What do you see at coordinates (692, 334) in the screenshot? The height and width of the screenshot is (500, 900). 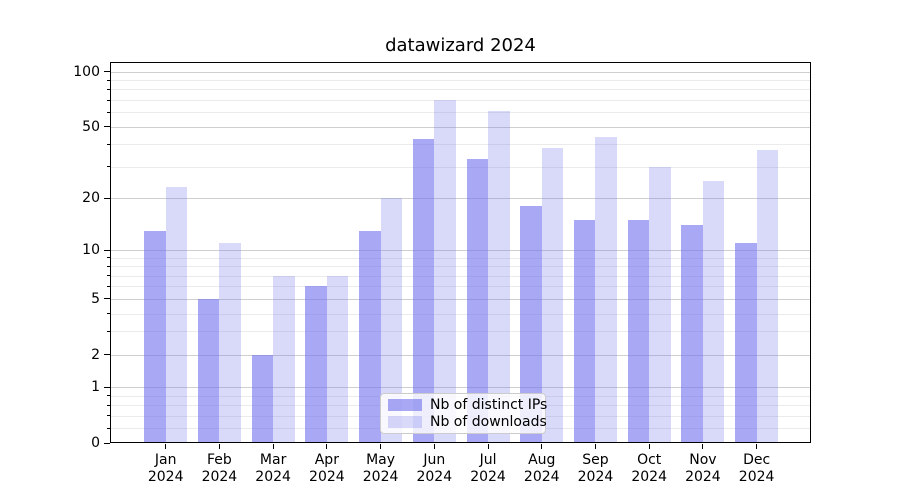 I see `bar-ips-nov` at bounding box center [692, 334].